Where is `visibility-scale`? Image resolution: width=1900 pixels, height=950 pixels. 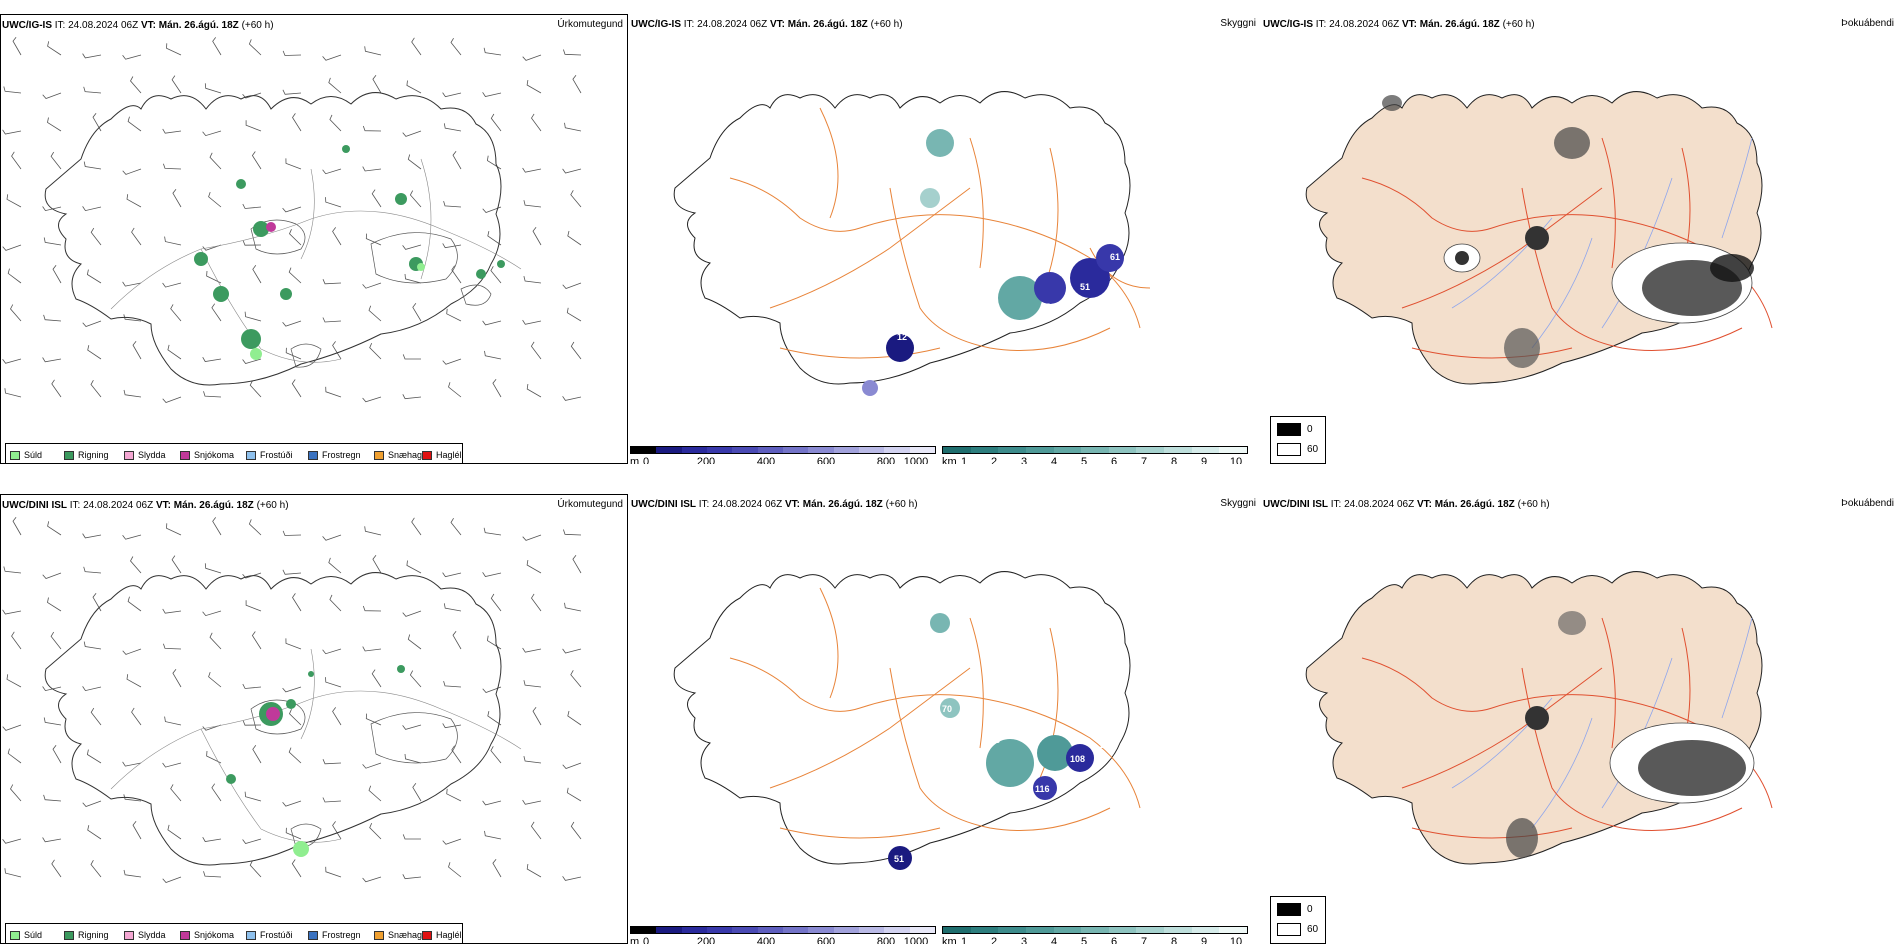 visibility-scale is located at coordinates (1095, 930).